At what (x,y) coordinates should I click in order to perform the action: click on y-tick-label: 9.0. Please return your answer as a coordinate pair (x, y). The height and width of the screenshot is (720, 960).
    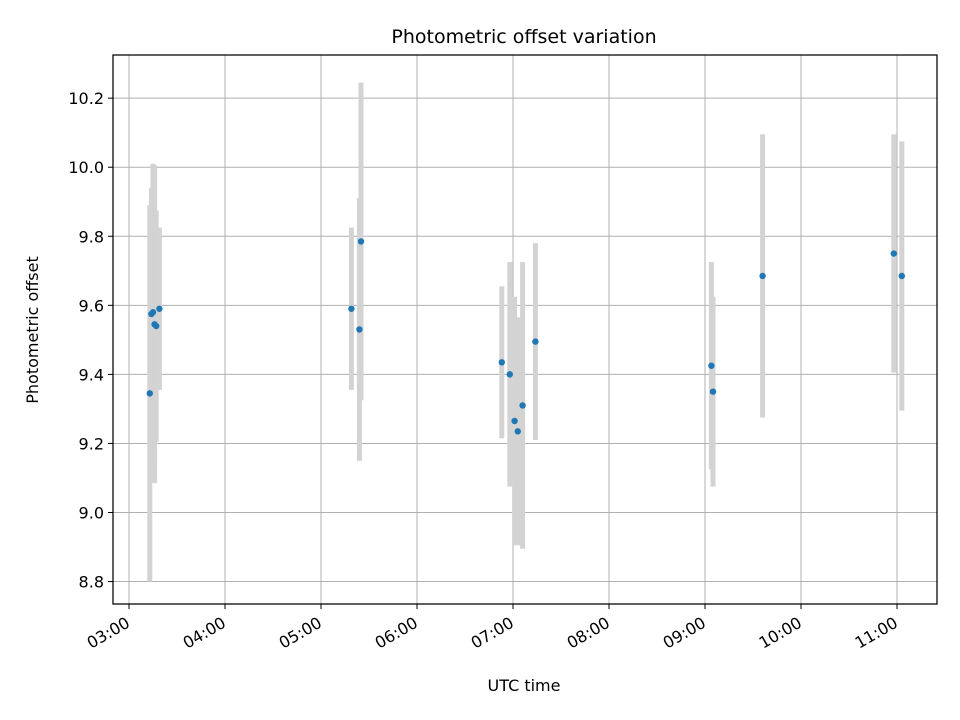
    Looking at the image, I should click on (91, 513).